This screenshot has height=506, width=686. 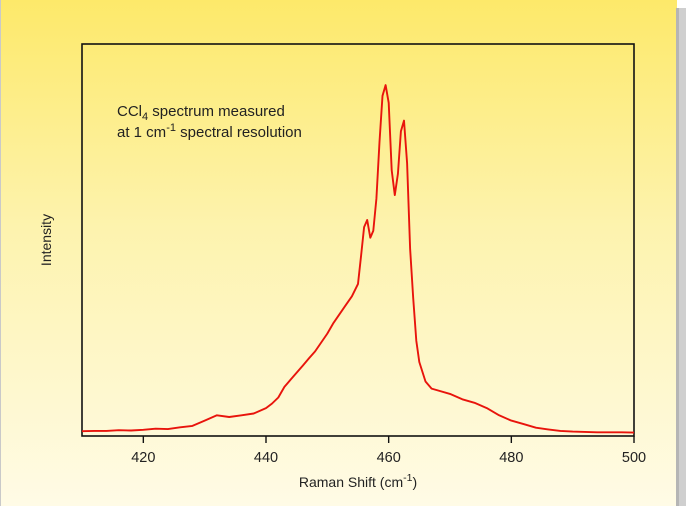 What do you see at coordinates (358, 481) in the screenshot?
I see `x-axis-title: Raman Shift (cm-1)` at bounding box center [358, 481].